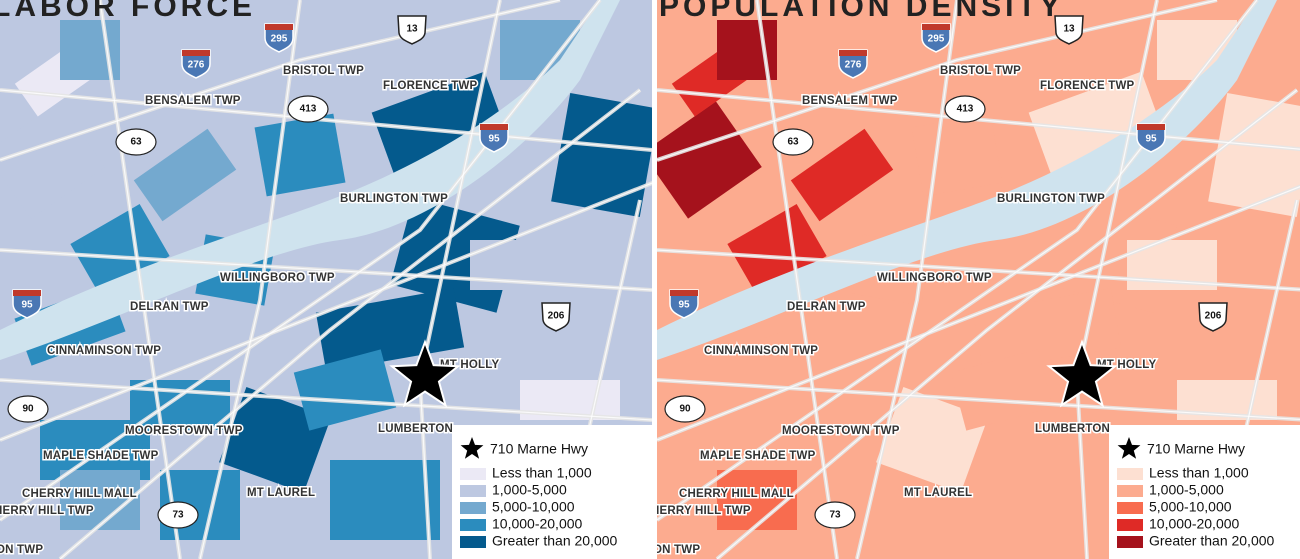  I want to click on place-label: MOORESTOWN TWP, so click(184, 431).